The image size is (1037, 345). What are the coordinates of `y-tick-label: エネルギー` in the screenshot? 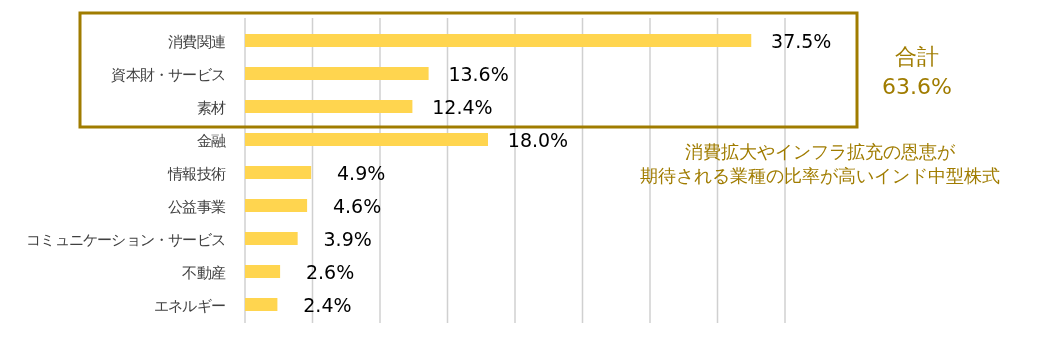 It's located at (189, 305).